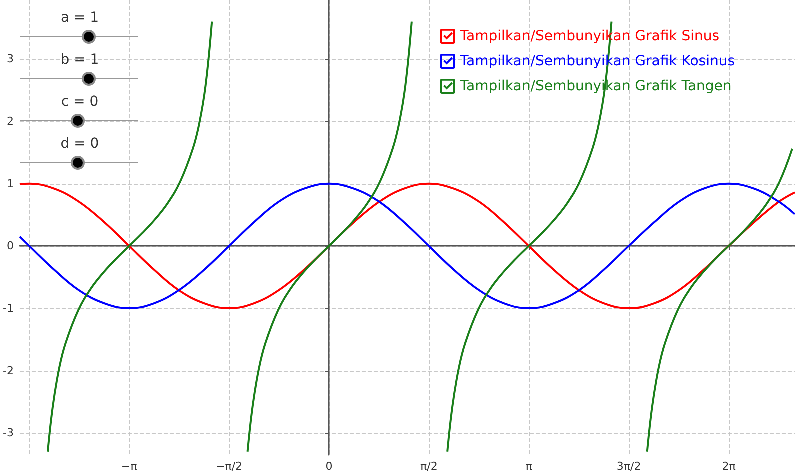 The image size is (795, 472). I want to click on y-tick-label: -3, so click(8, 433).